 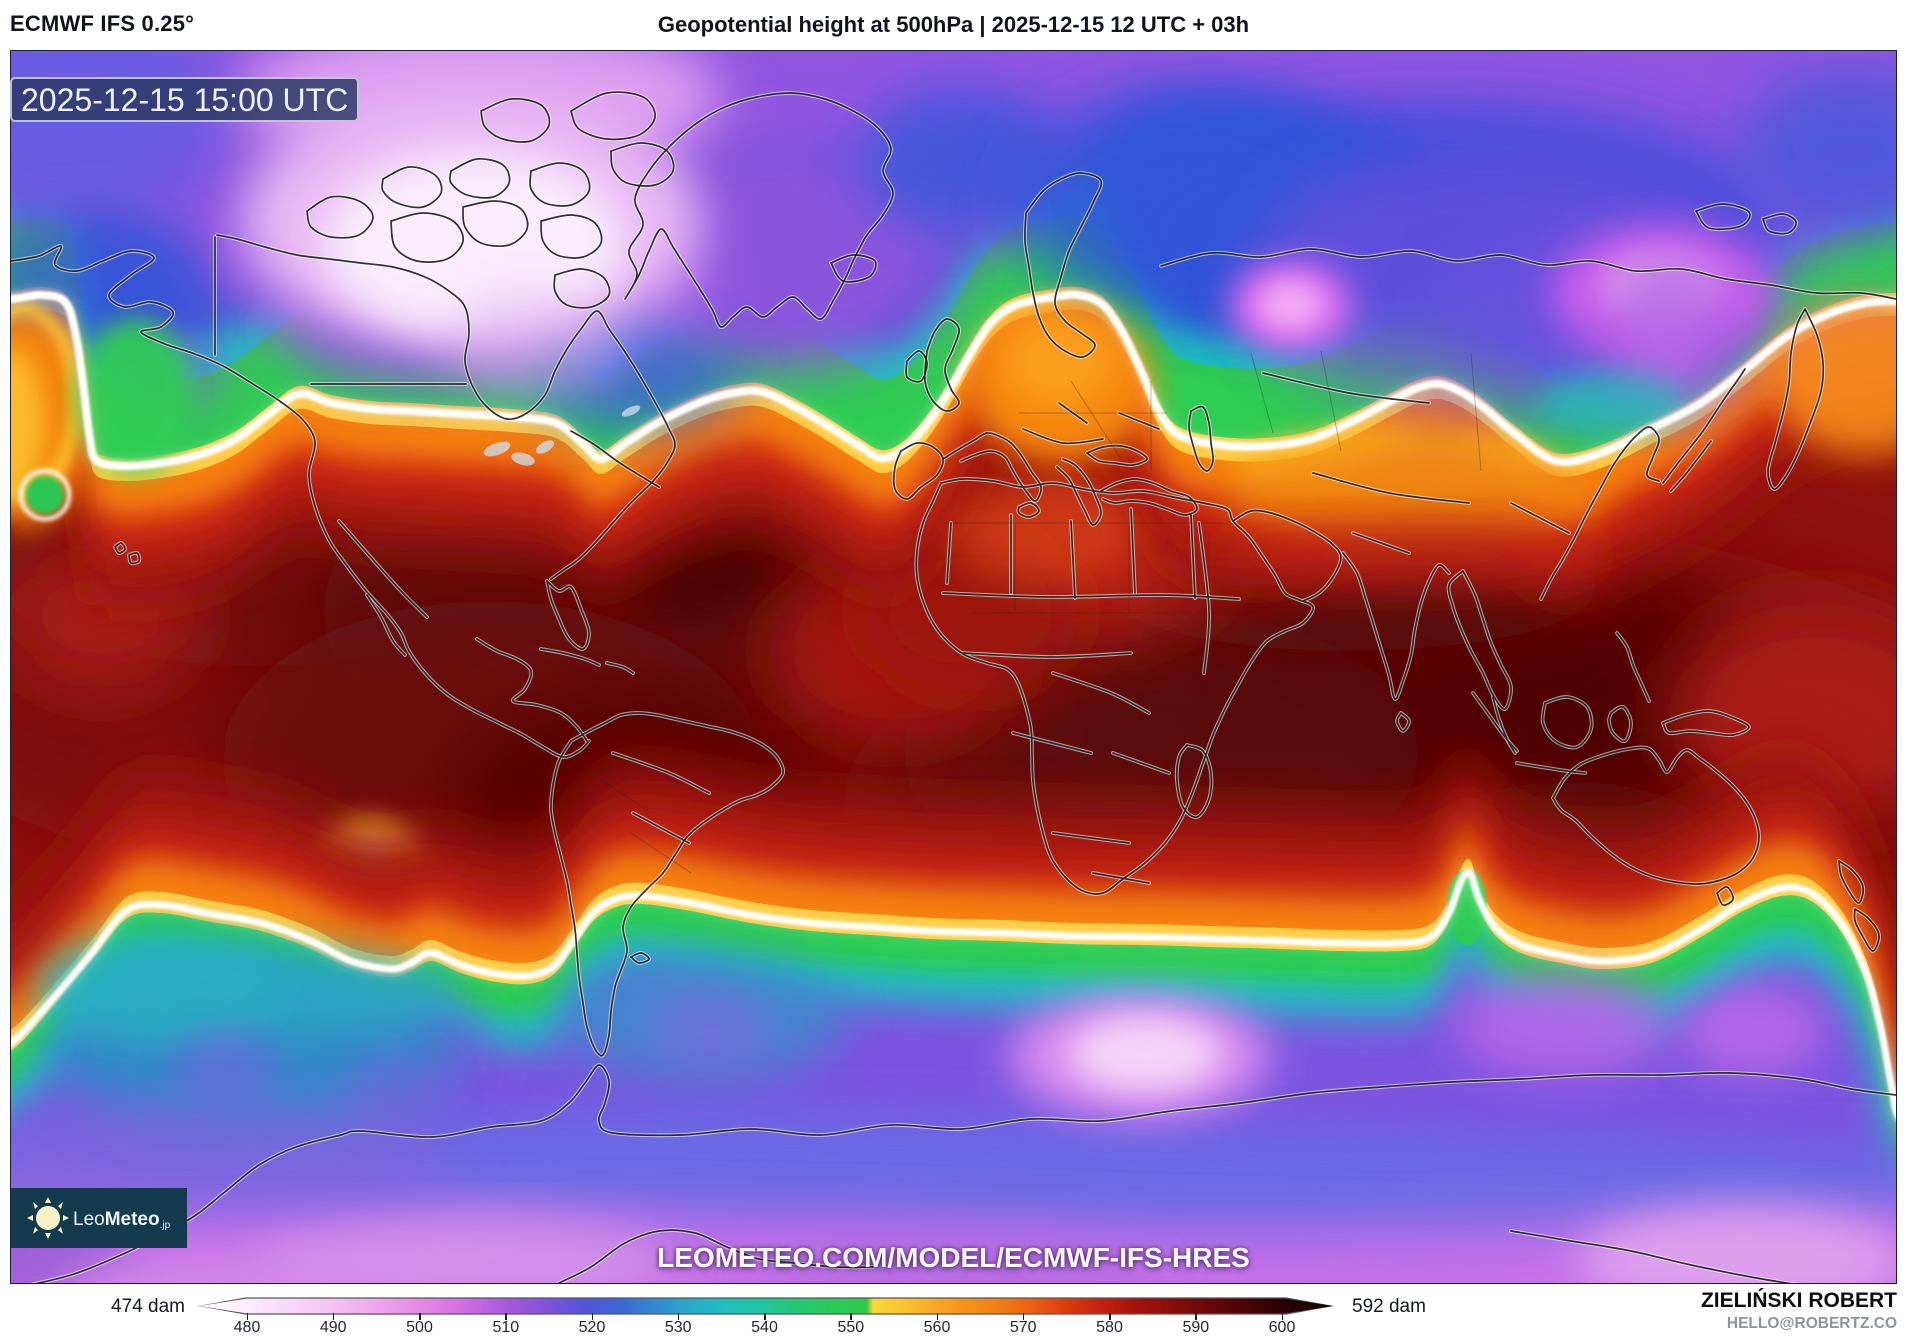 What do you see at coordinates (122, 1220) in the screenshot?
I see `svg-text: LeoMeteo.jp` at bounding box center [122, 1220].